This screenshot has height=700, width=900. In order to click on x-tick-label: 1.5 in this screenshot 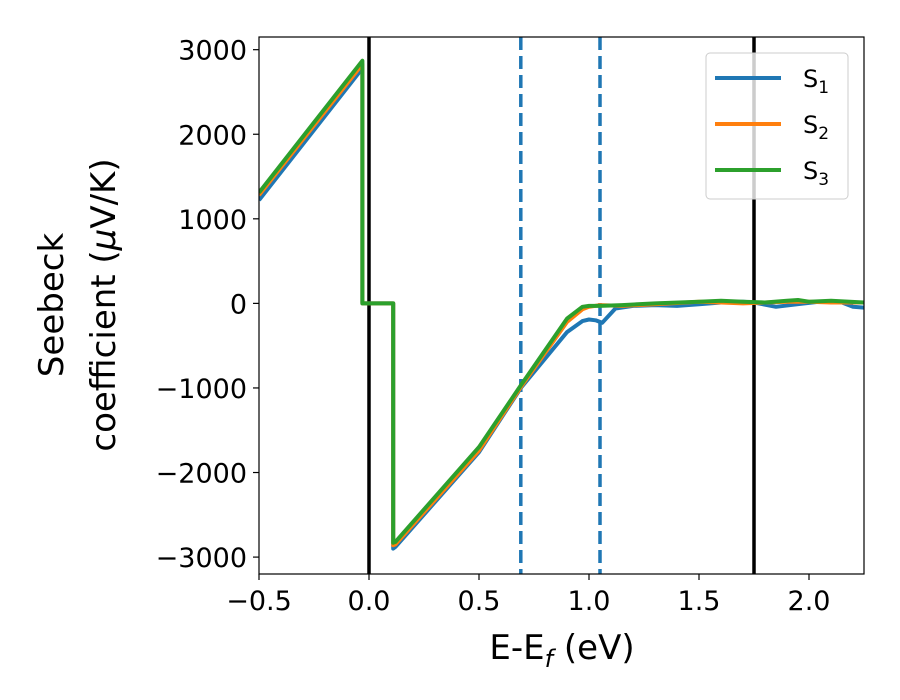, I will do `click(699, 601)`.